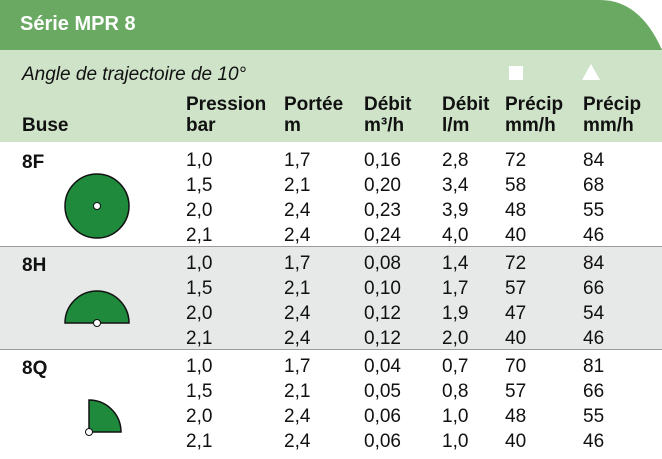  What do you see at coordinates (455, 391) in the screenshot?
I see `cell: 0,8` at bounding box center [455, 391].